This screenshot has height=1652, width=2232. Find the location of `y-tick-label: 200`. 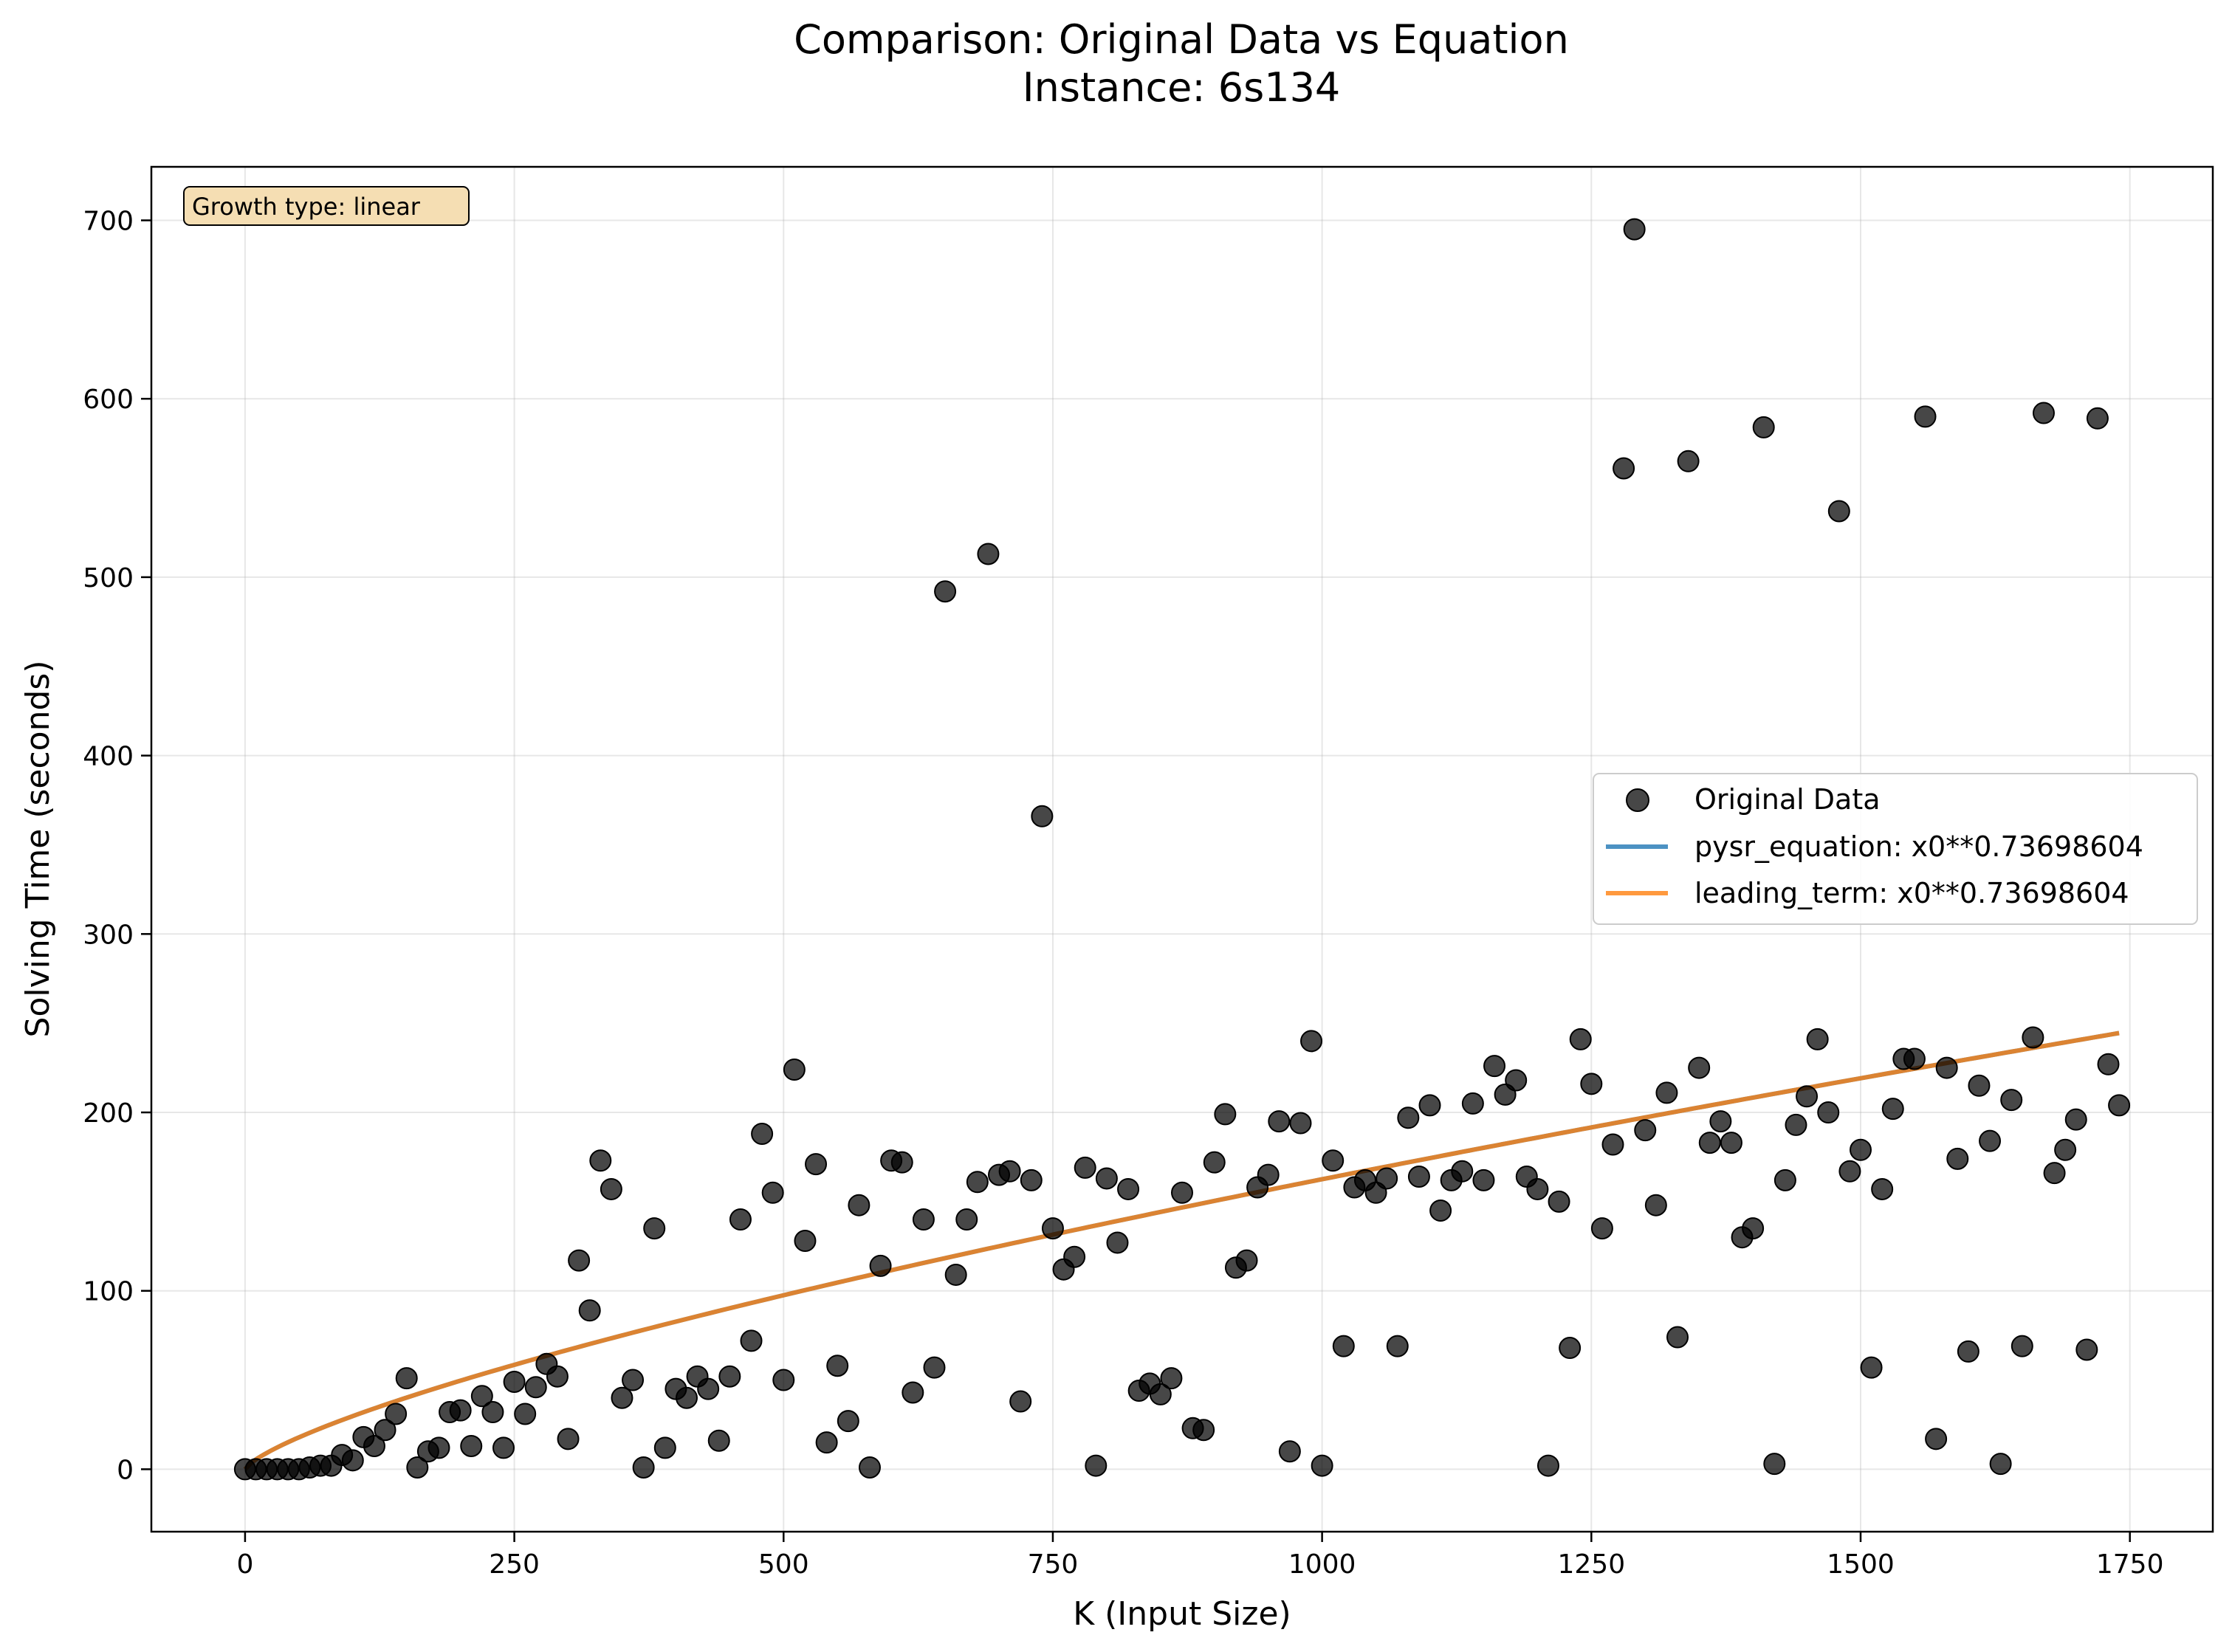

y-tick-label: 200 is located at coordinates (108, 1113).